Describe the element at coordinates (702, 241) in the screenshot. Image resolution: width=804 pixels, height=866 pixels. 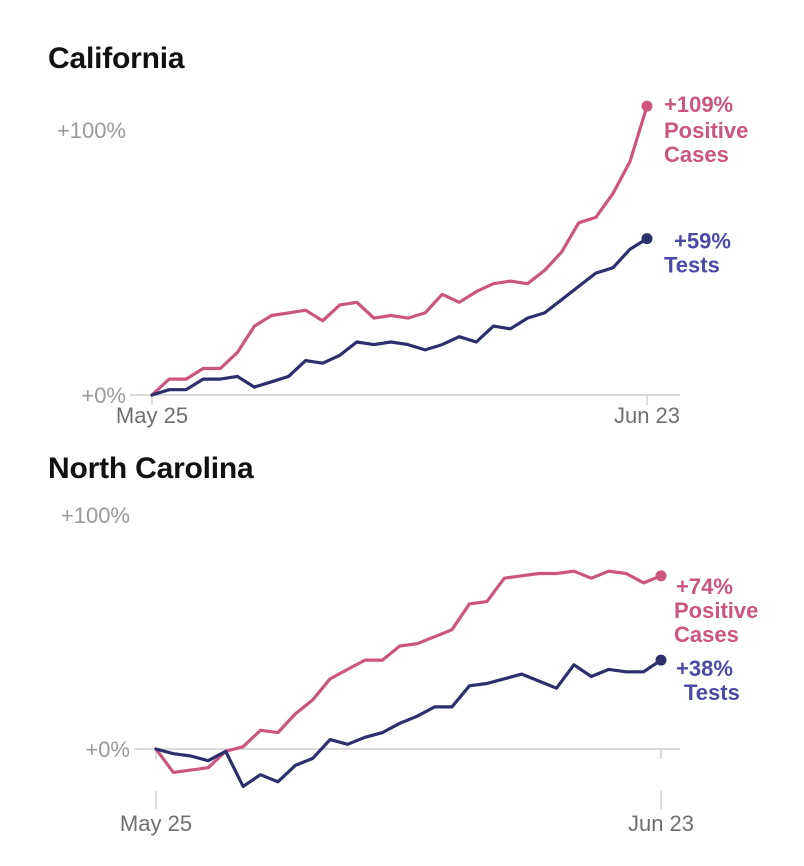
I see `series-end-label-tests: +59%` at that location.